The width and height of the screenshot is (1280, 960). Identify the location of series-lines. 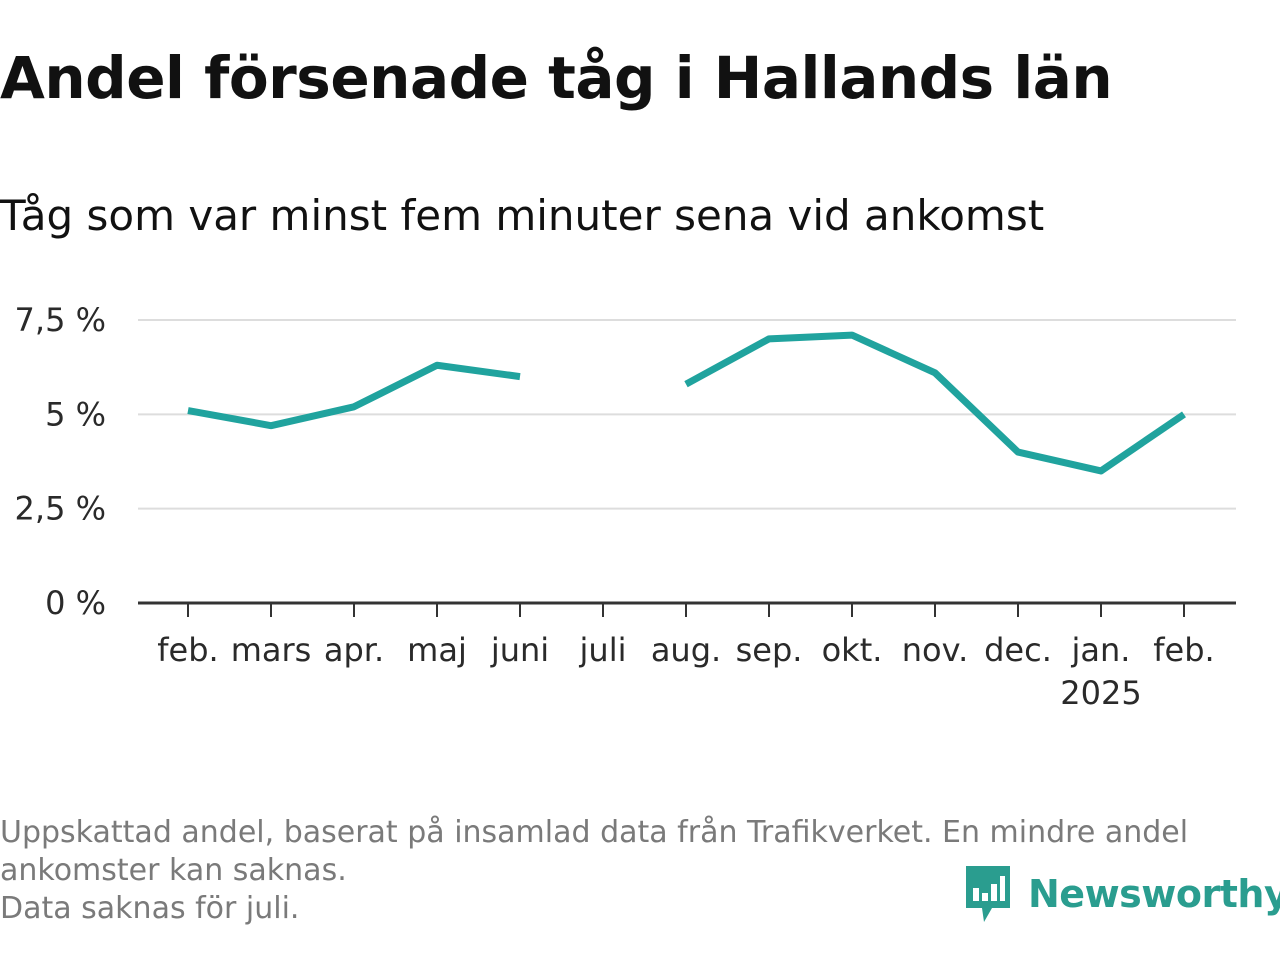
(686, 403).